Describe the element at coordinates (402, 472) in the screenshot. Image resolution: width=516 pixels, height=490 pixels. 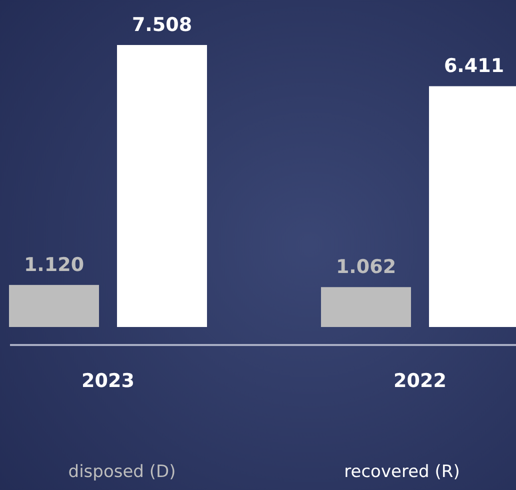
I see `text: recovered (R)` at that location.